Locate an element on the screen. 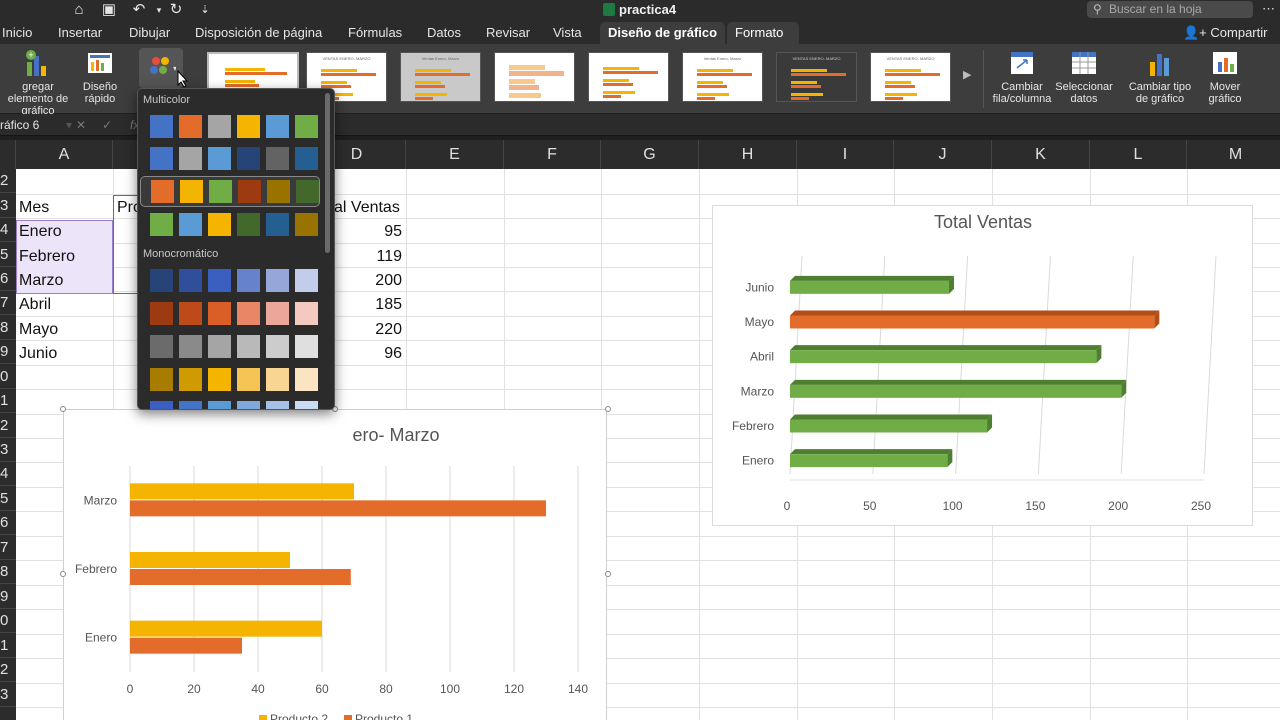  col-header-m: M is located at coordinates (1233, 154).